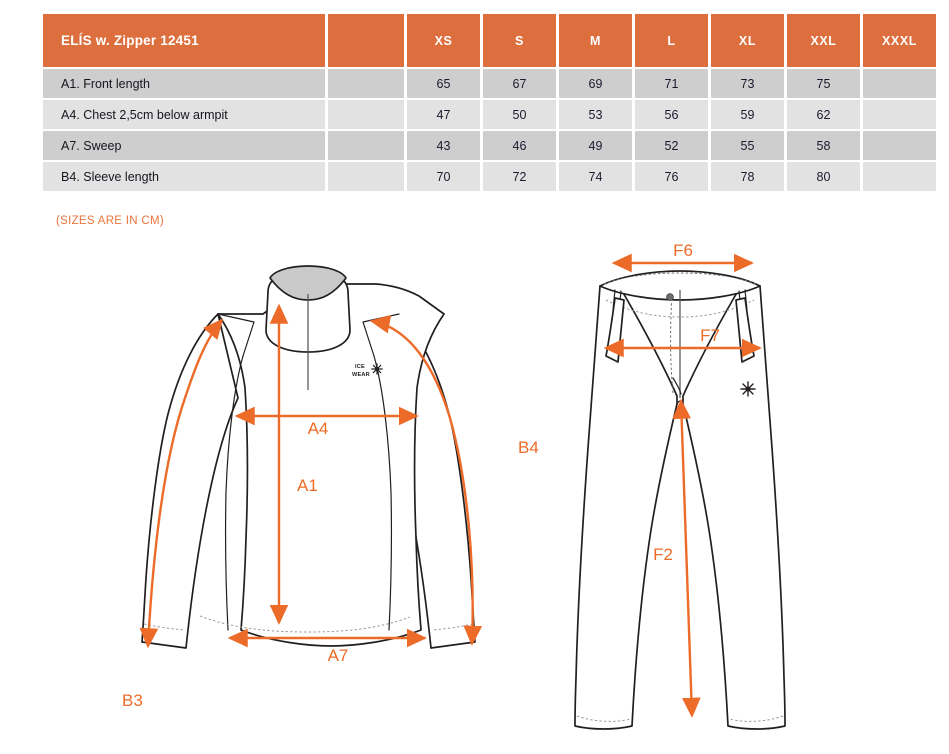  What do you see at coordinates (307, 485) in the screenshot?
I see `dim-a1-label: A1` at bounding box center [307, 485].